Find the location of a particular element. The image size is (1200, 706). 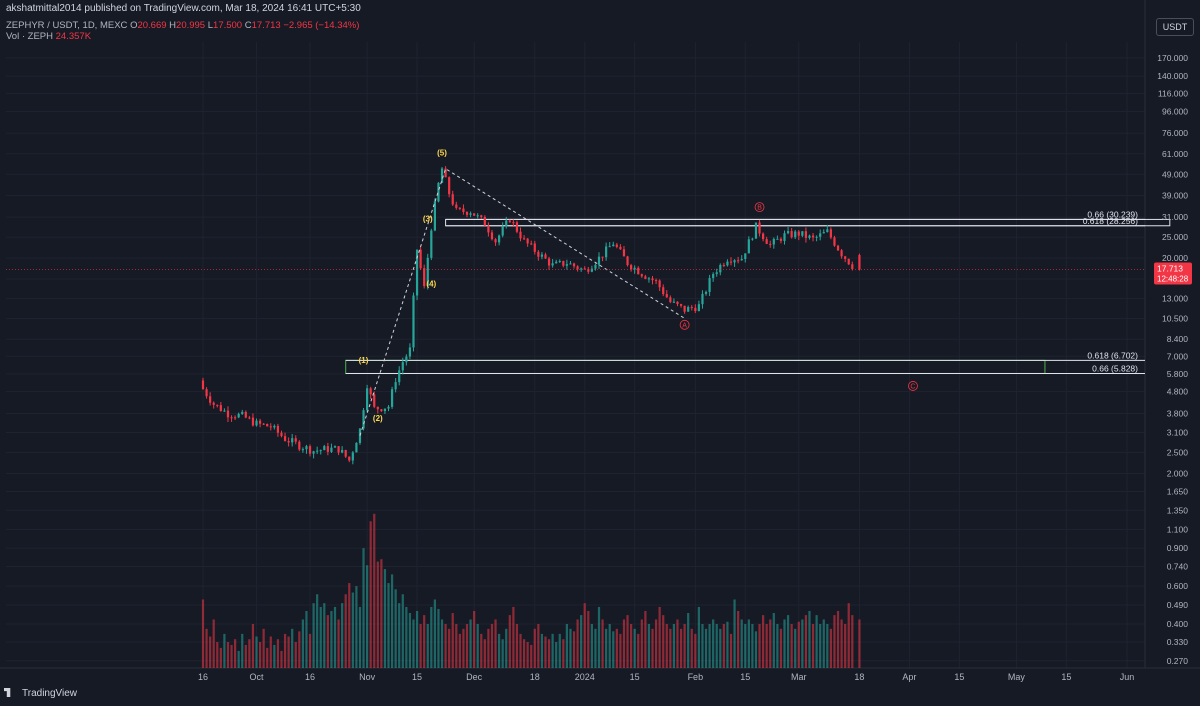

time-tick-label: Feb is located at coordinates (696, 677).